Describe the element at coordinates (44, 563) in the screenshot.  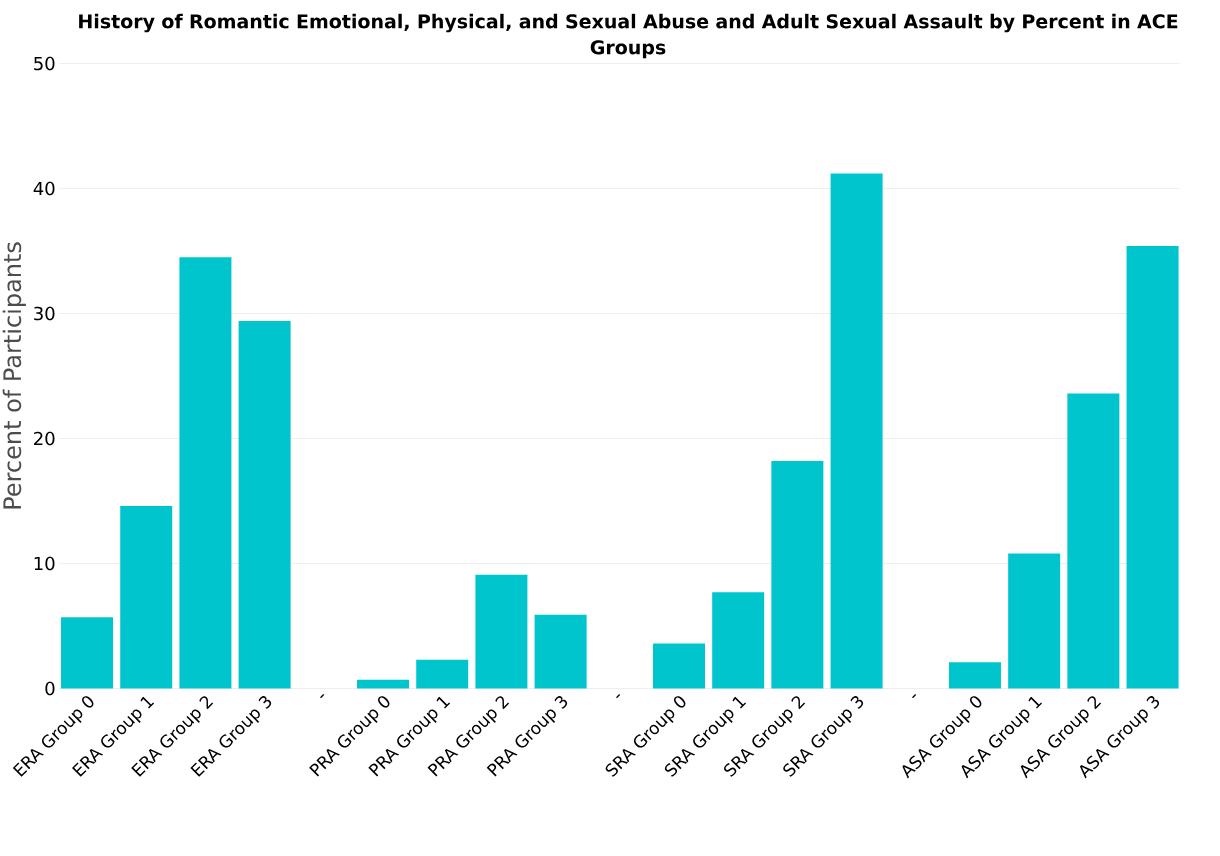
I see `y-tick-label: 10` at that location.